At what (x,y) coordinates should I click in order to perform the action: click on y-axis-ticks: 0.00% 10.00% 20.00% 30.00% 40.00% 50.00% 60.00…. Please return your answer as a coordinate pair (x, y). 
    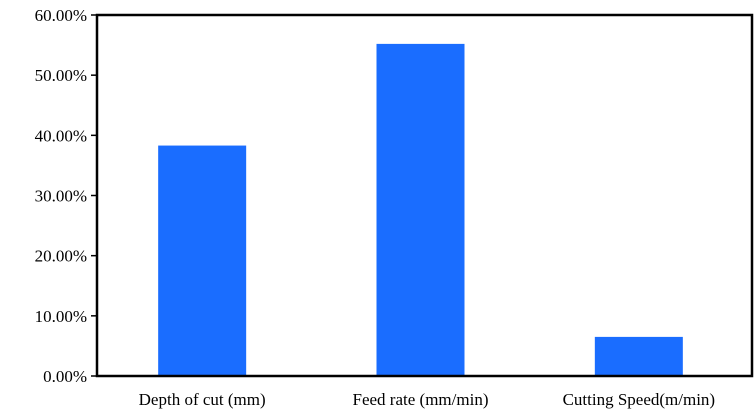
    Looking at the image, I should click on (66, 196).